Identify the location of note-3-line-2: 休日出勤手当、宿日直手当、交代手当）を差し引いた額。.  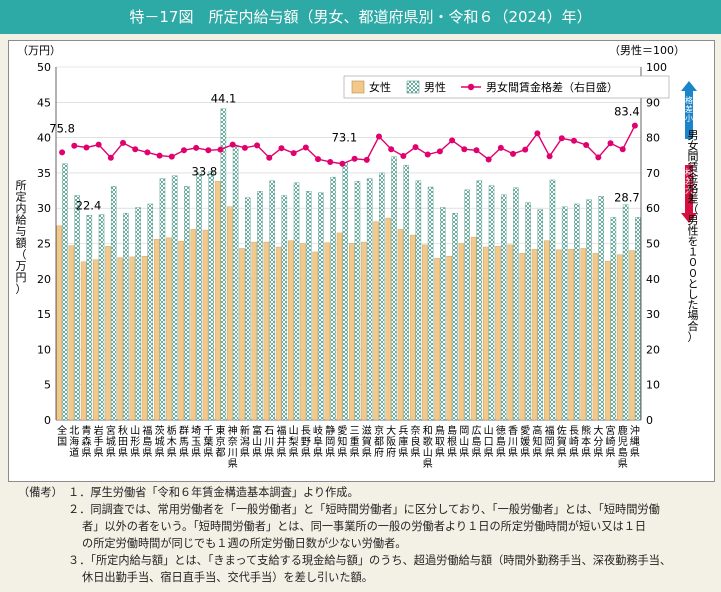
(227, 577).